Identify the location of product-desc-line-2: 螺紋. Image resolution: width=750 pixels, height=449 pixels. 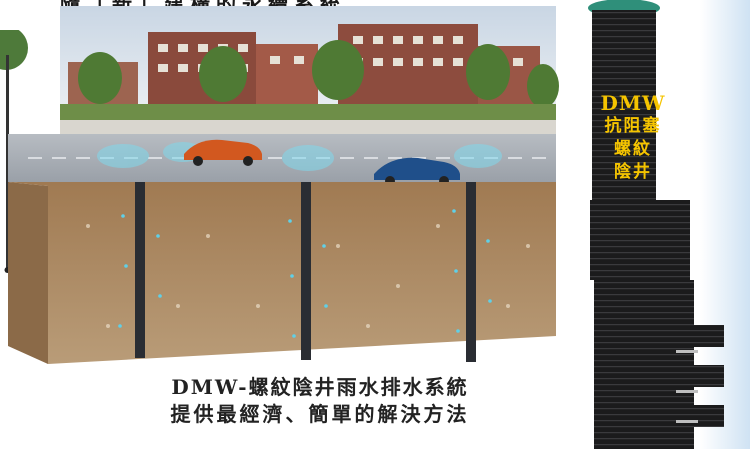
(633, 149).